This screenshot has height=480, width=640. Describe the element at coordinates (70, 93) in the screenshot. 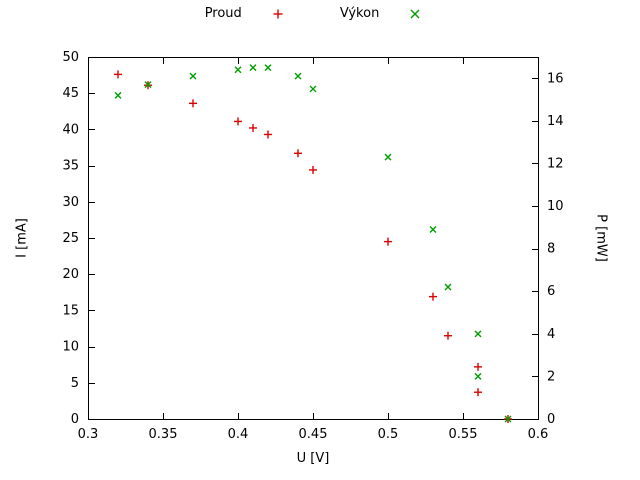

I see `y-left-tick-label: 45` at that location.